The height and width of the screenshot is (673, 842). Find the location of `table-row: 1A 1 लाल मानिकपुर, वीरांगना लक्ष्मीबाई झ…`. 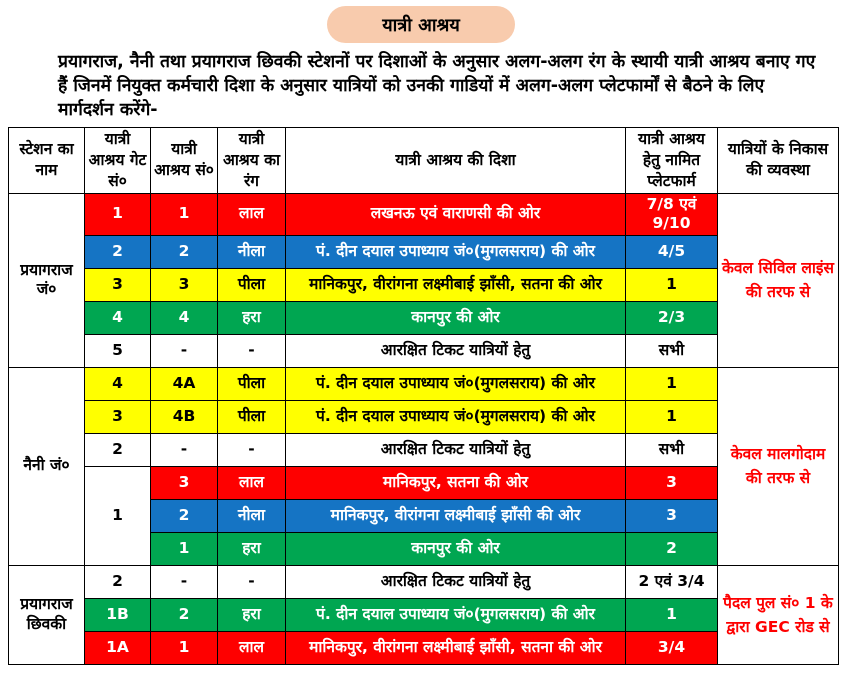

table-row: 1A 1 लाल मानिकपुर, वीरांगना लक्ष्मीबाई झ… is located at coordinates (424, 647).